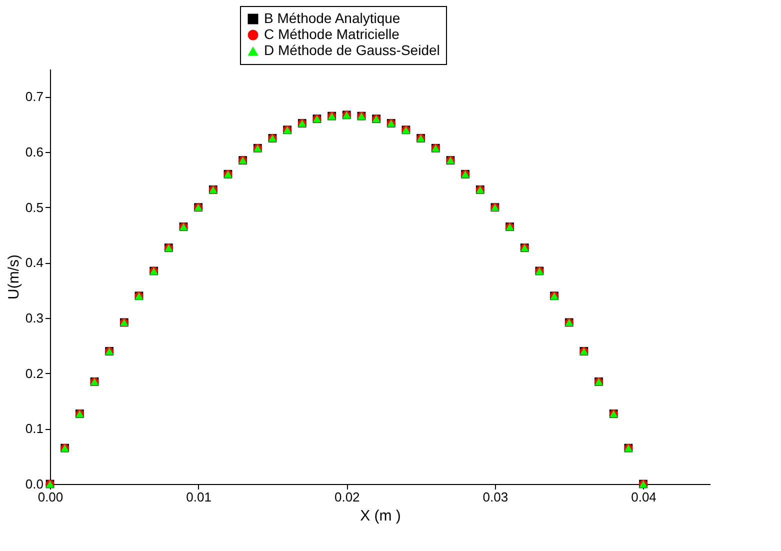 Image resolution: width=781 pixels, height=551 pixels. What do you see at coordinates (332, 18) in the screenshot?
I see `legend-label: B Méthode Analytique` at bounding box center [332, 18].